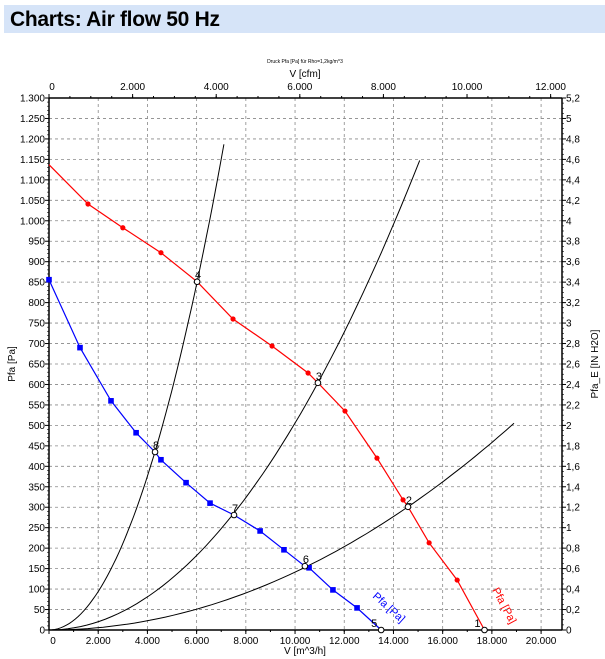 Image resolution: width=605 pixels, height=659 pixels. What do you see at coordinates (573, 180) in the screenshot?
I see `y2-tick-label: 4,4` at bounding box center [573, 180].